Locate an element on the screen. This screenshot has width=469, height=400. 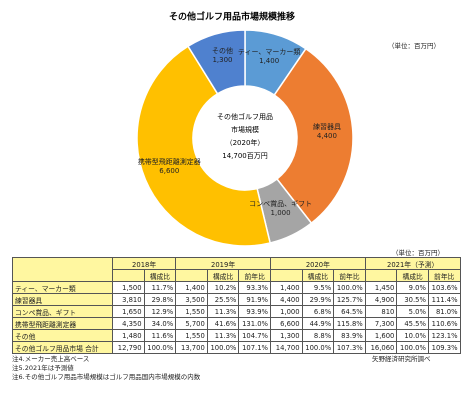
table-cell: 6,600 is located at coordinates (286, 323).